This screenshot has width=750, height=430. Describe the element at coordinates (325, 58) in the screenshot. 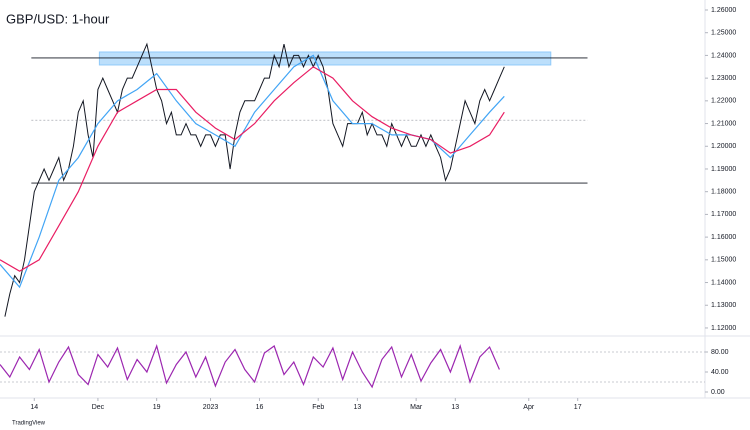

I see `resistance-zone` at that location.